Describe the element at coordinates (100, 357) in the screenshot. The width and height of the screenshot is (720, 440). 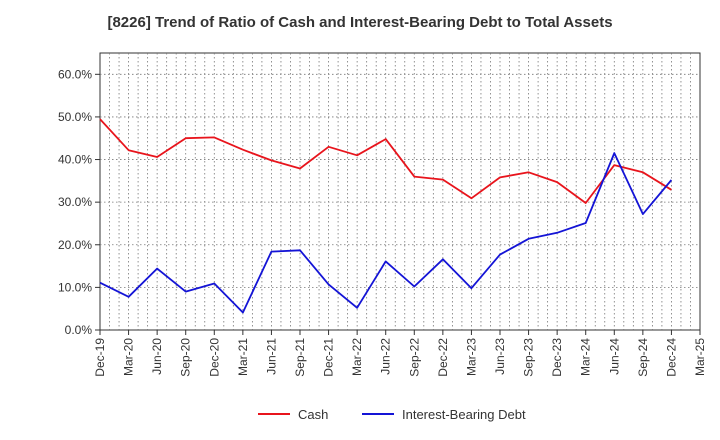
I see `x-tick-label: Dec-19` at that location.